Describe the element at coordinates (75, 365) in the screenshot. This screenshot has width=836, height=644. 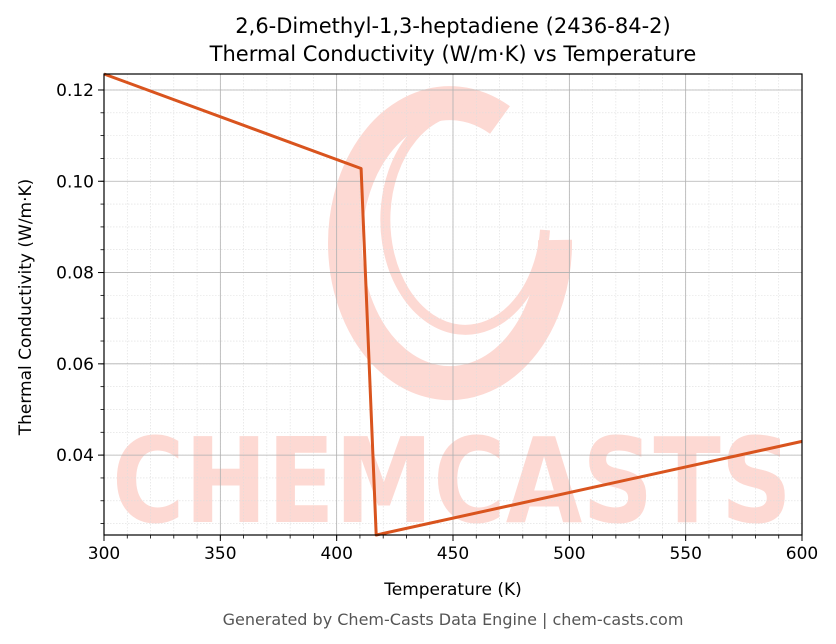
I see `y-tick-label: 0.06` at that location.